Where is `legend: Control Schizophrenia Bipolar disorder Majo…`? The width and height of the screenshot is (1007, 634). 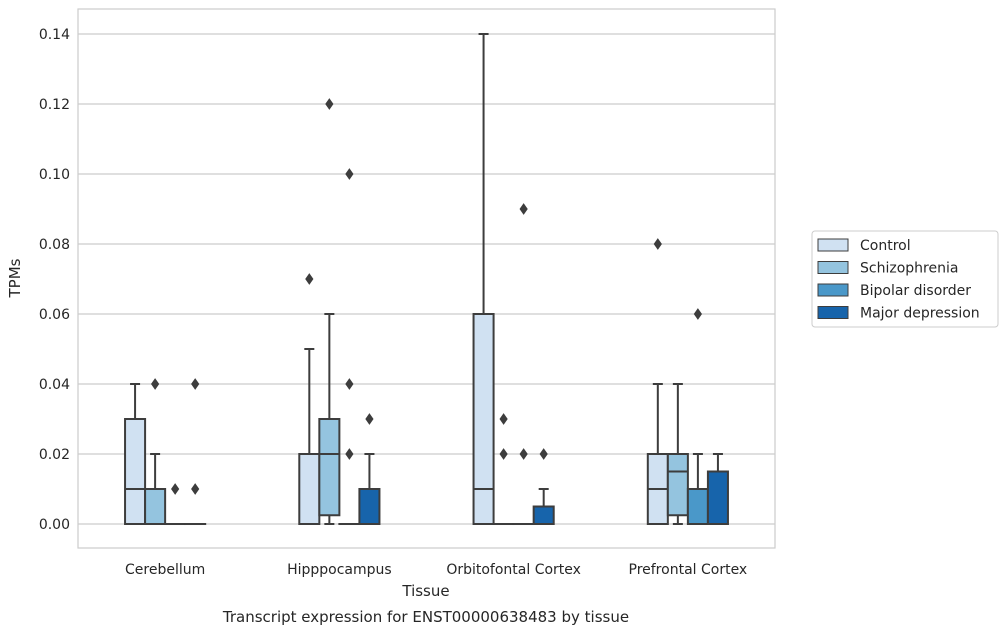
legend: Control Schizophrenia Bipolar disorder Majo… is located at coordinates (905, 279).